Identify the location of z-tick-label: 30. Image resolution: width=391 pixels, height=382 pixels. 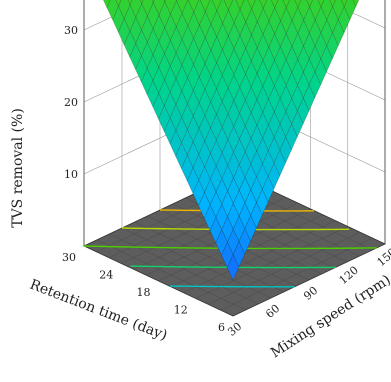
(71, 30).